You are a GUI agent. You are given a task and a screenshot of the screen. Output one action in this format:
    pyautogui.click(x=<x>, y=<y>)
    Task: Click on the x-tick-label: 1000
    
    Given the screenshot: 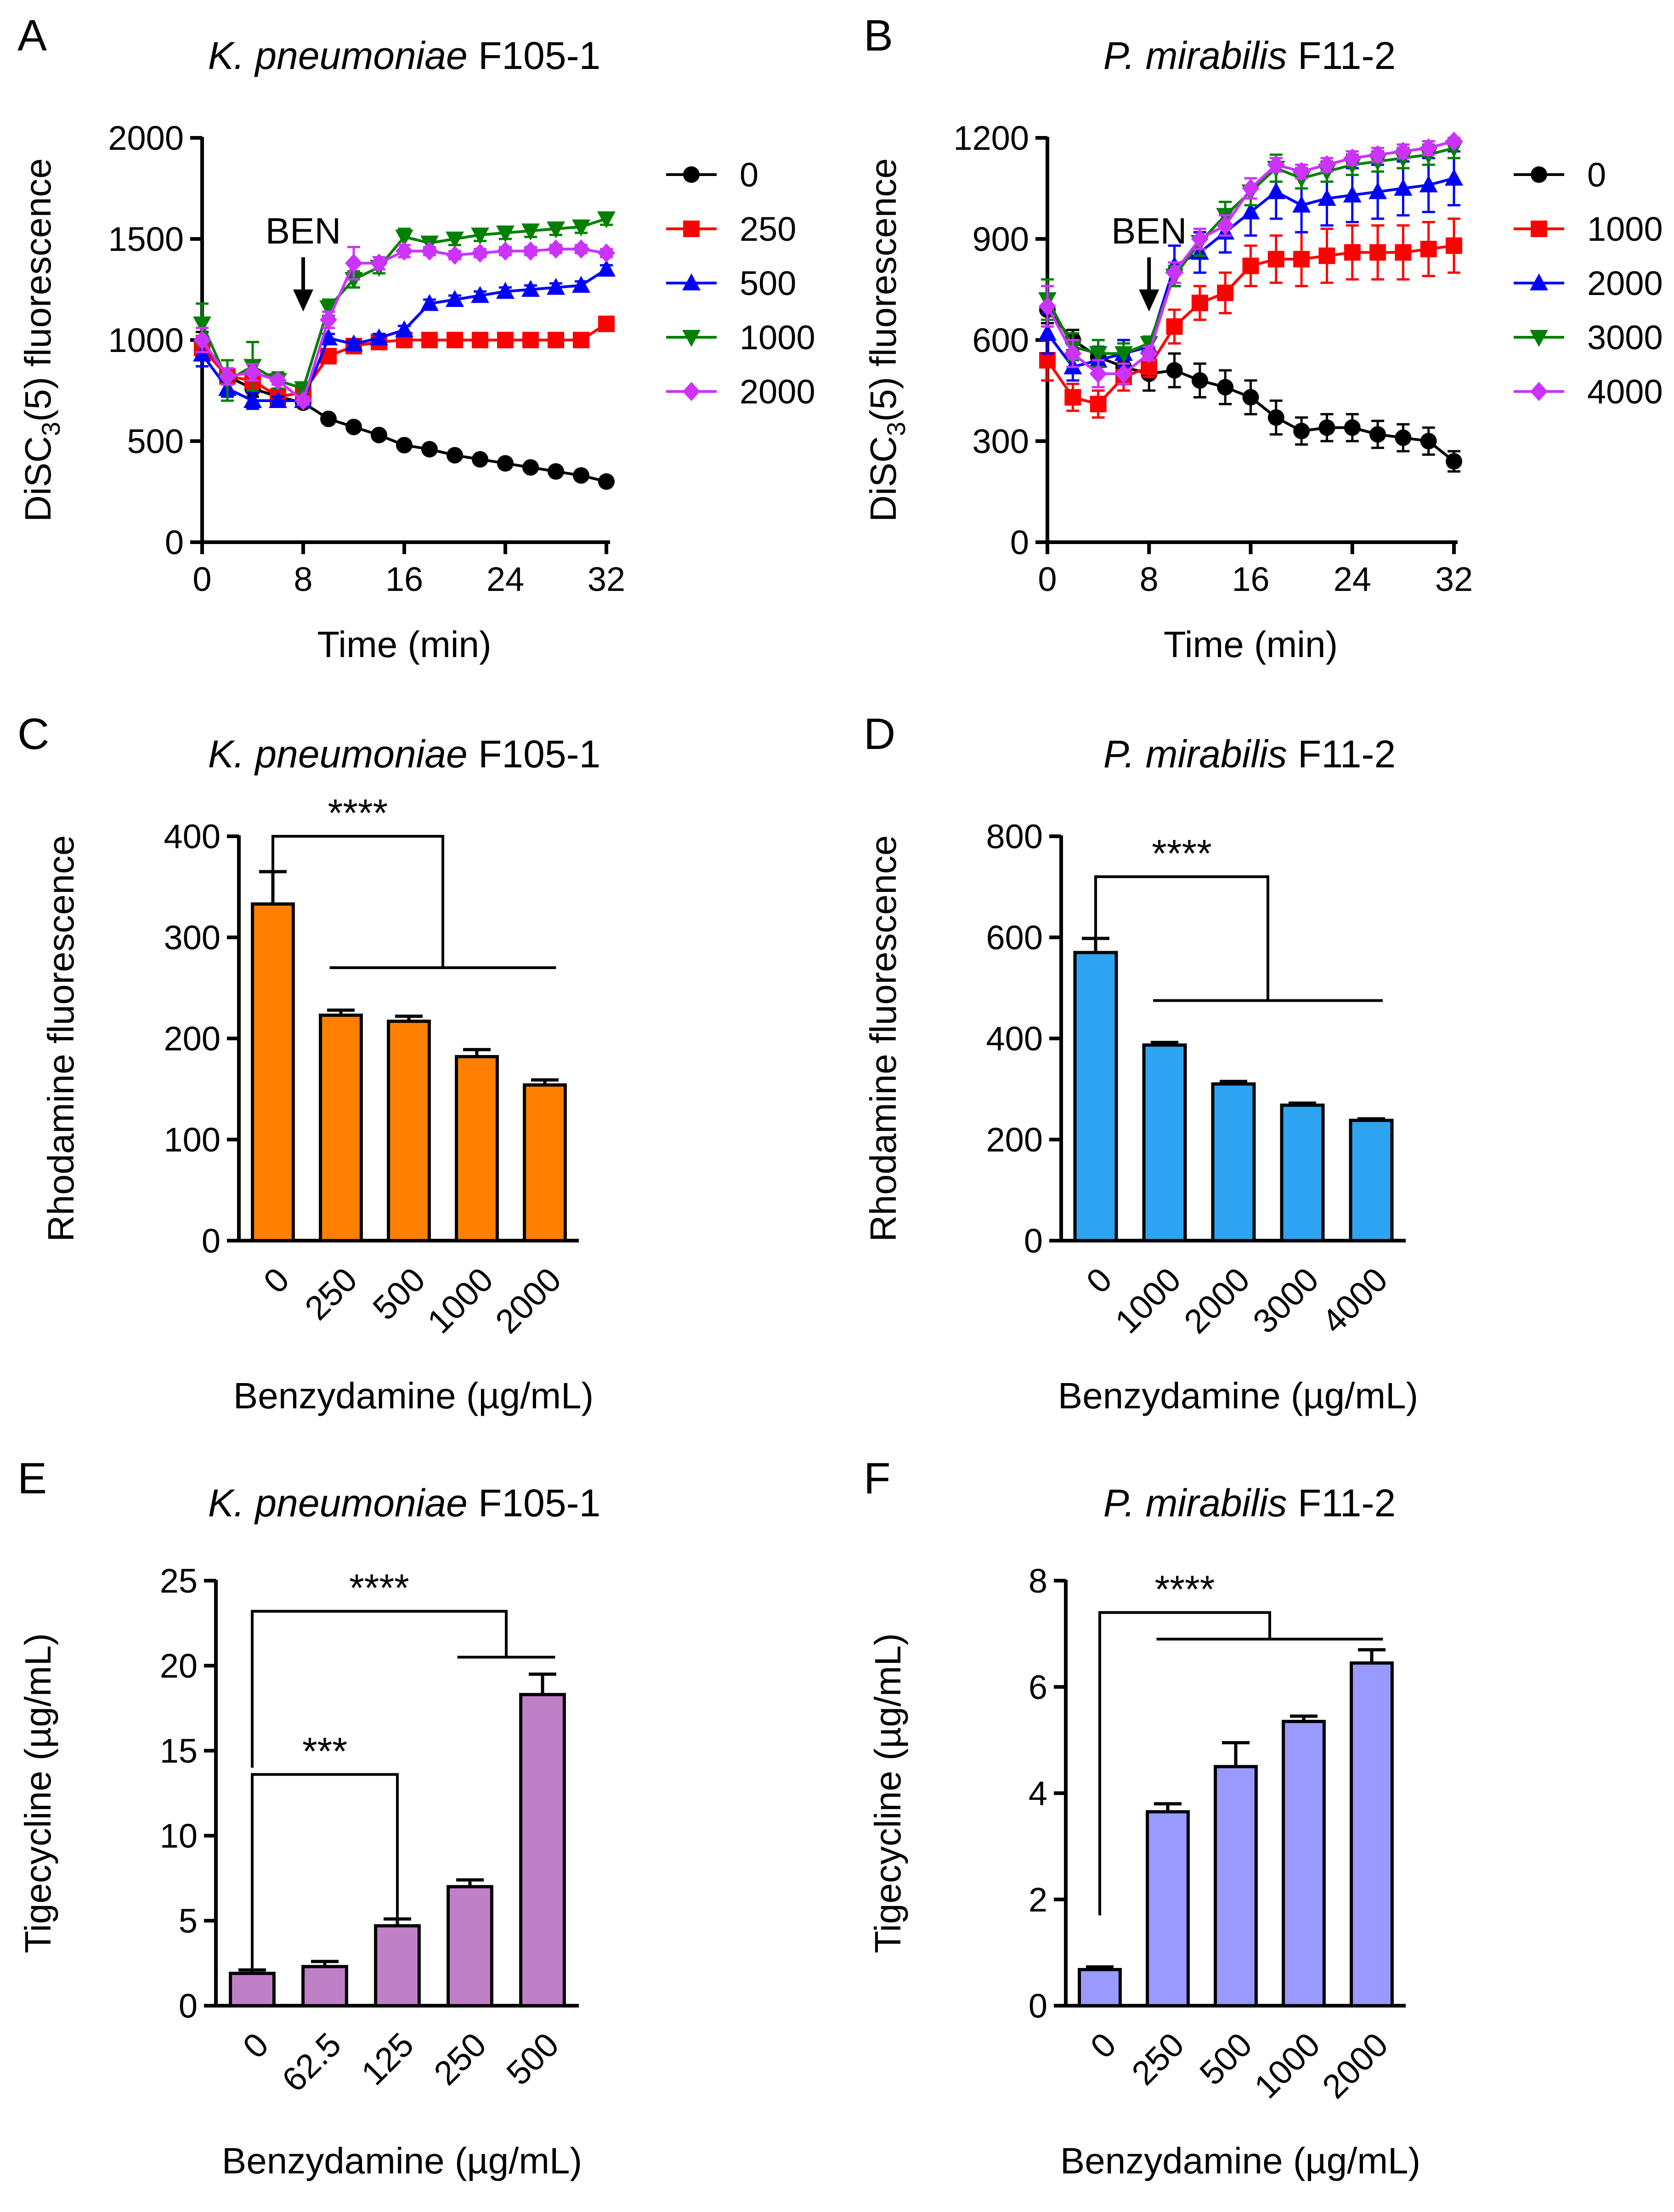 What is the action you would take?
    pyautogui.click(x=460, y=1300)
    